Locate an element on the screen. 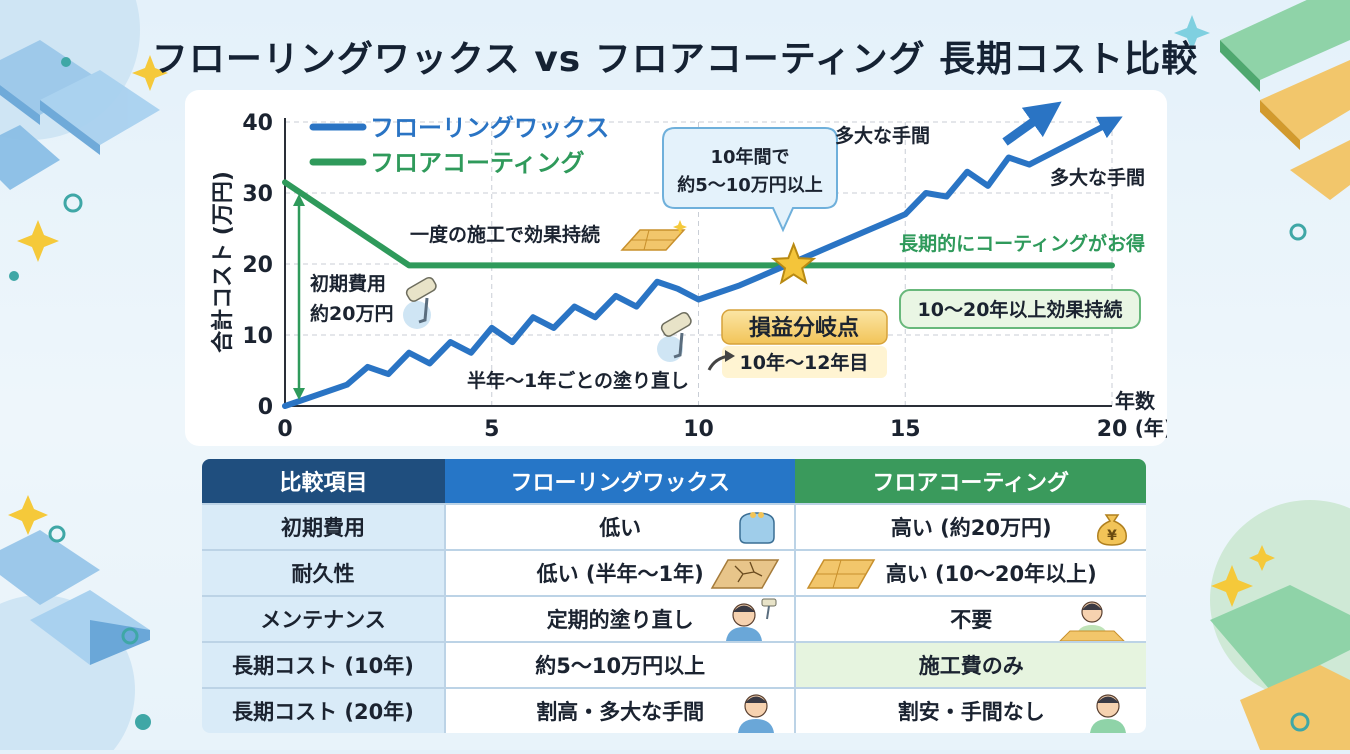 This screenshot has height=754, width=1350. coating-cell: 施工費のみ is located at coordinates (970, 665).